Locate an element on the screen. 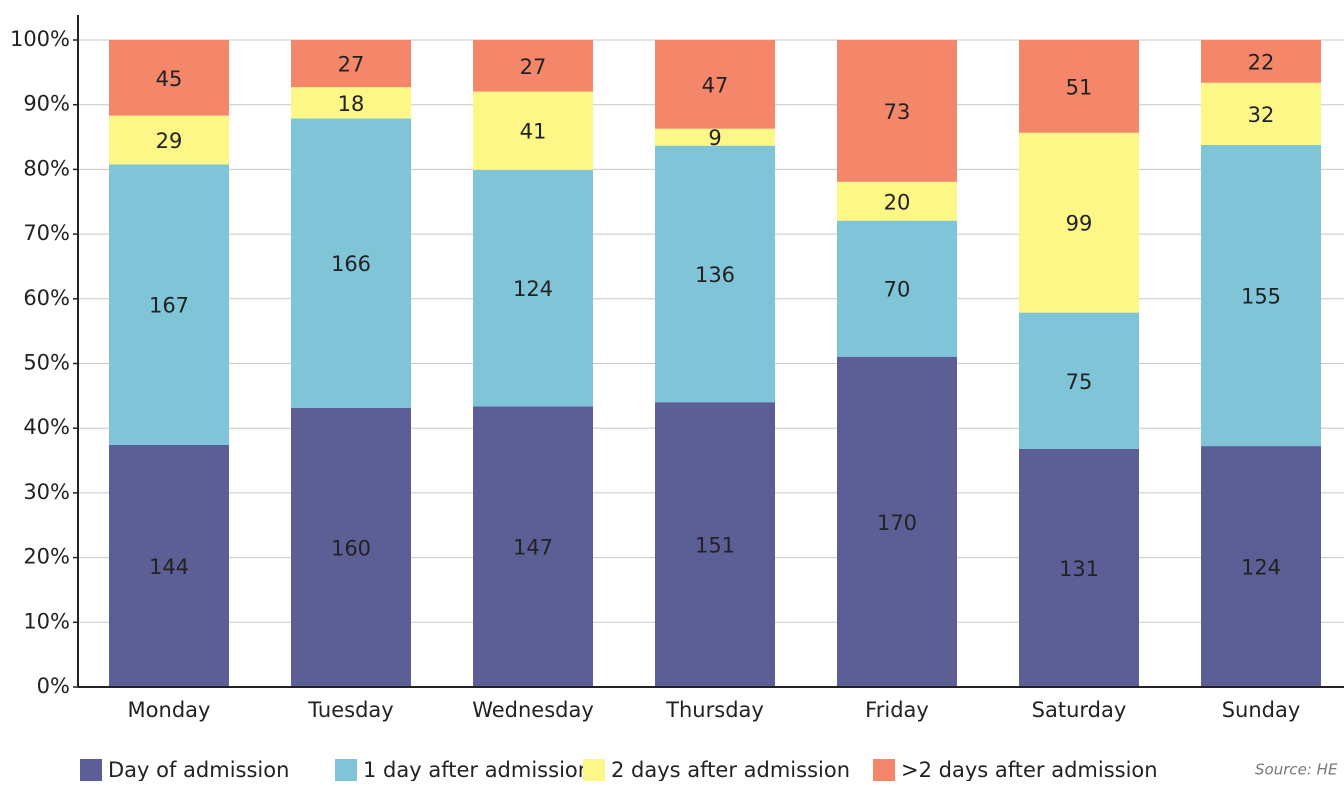  y-tick-label: 70% is located at coordinates (46, 233).